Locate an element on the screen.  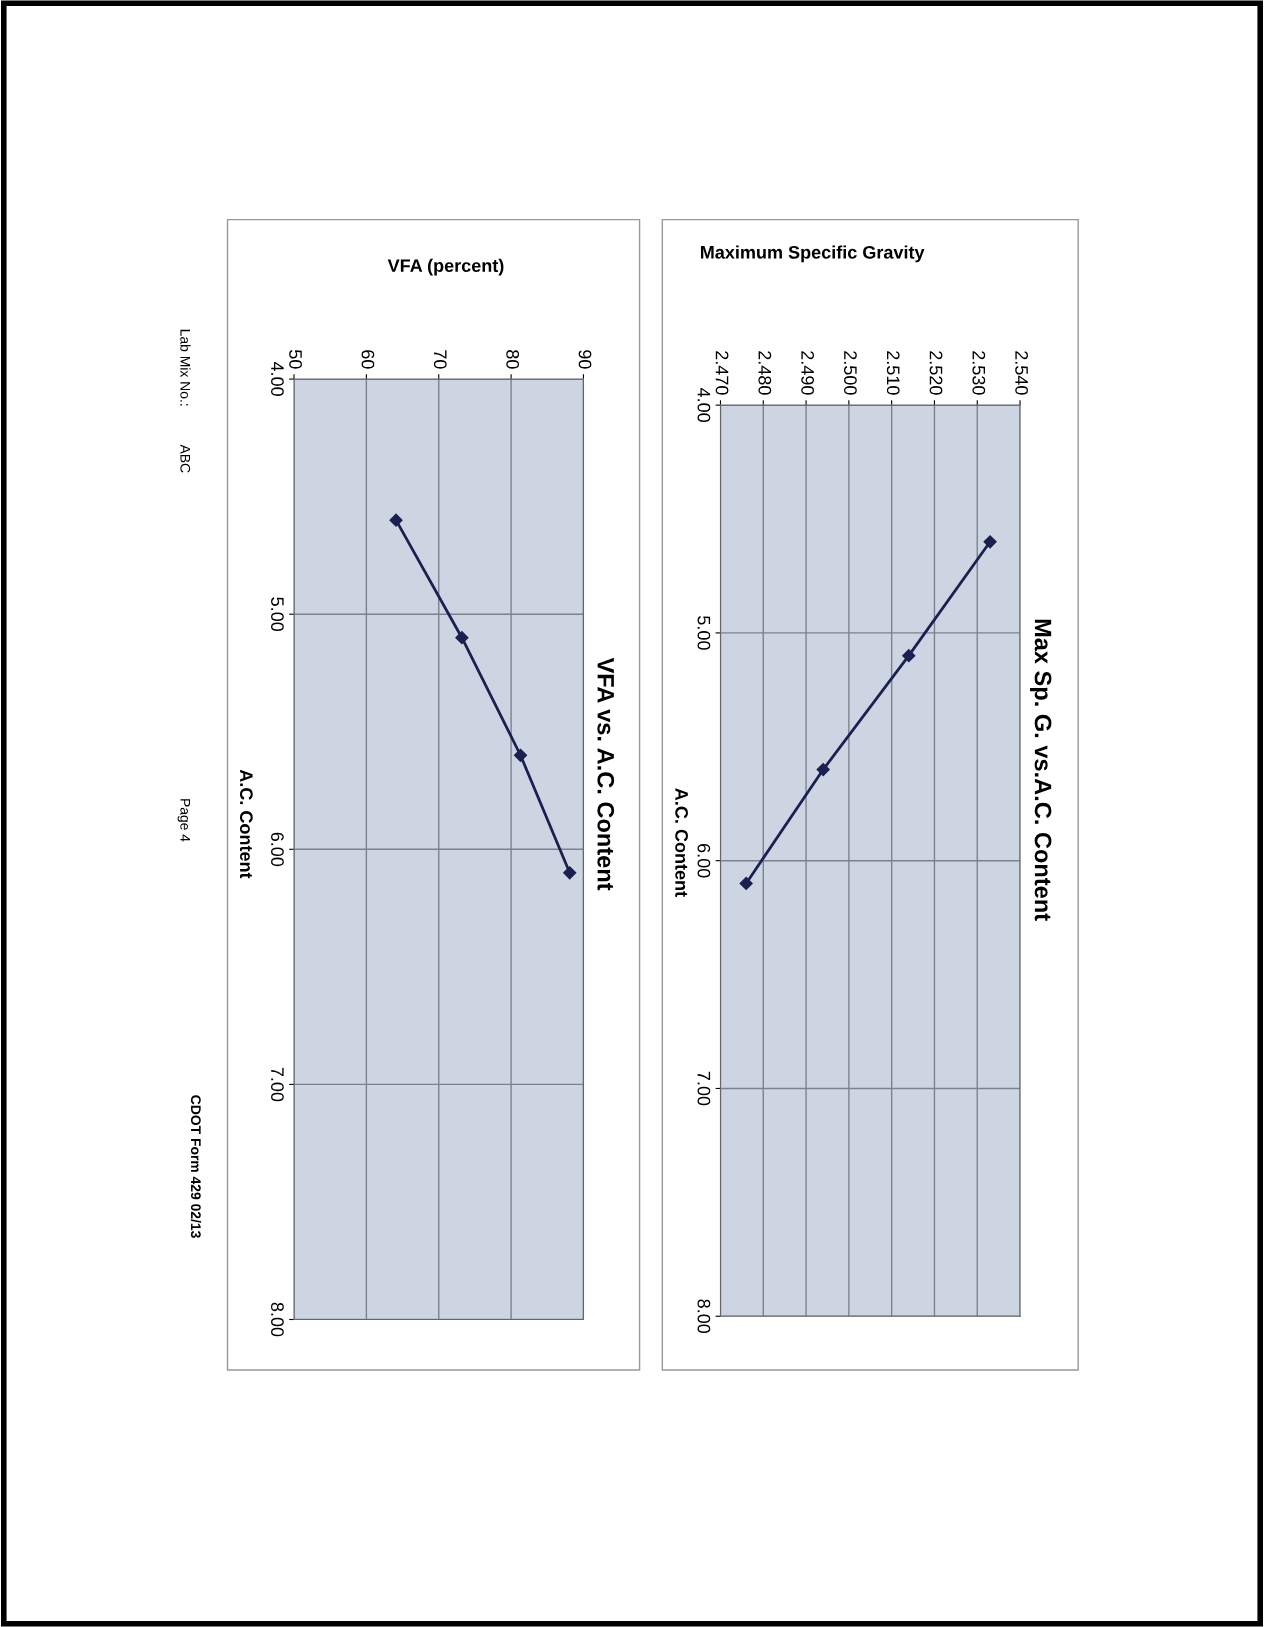
x-tick-label: 70 is located at coordinates (440, 359).